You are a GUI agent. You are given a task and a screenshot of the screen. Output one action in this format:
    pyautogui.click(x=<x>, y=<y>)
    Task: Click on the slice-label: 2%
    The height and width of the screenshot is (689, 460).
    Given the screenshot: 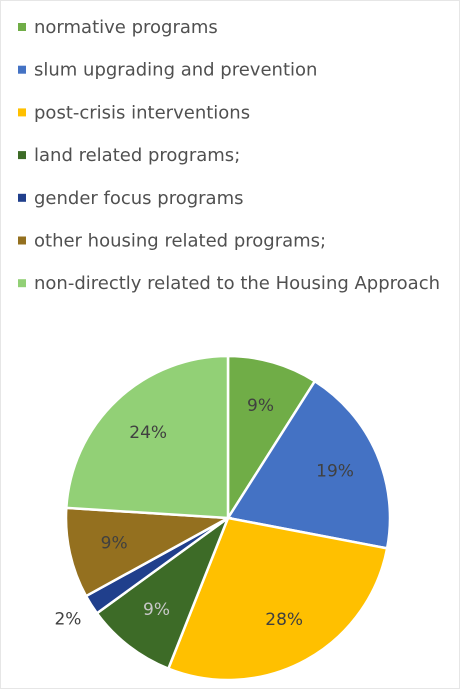 What is the action you would take?
    pyautogui.click(x=67, y=620)
    